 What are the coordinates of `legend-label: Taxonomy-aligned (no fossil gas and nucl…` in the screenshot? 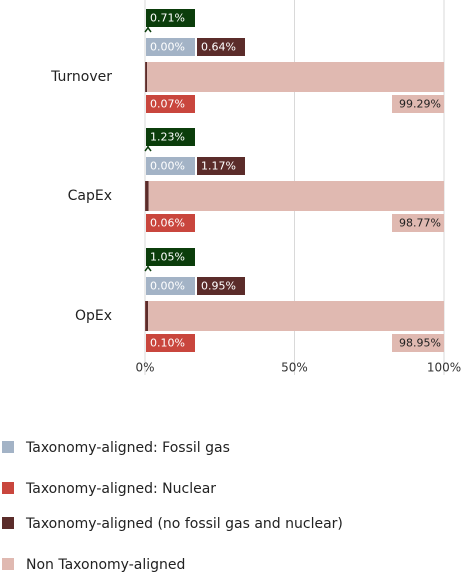 It's located at (184, 524).